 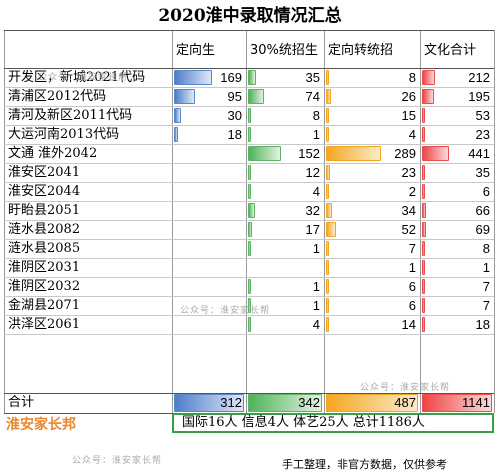 What do you see at coordinates (372, 324) in the screenshot?
I see `cell-c3: 14` at bounding box center [372, 324].